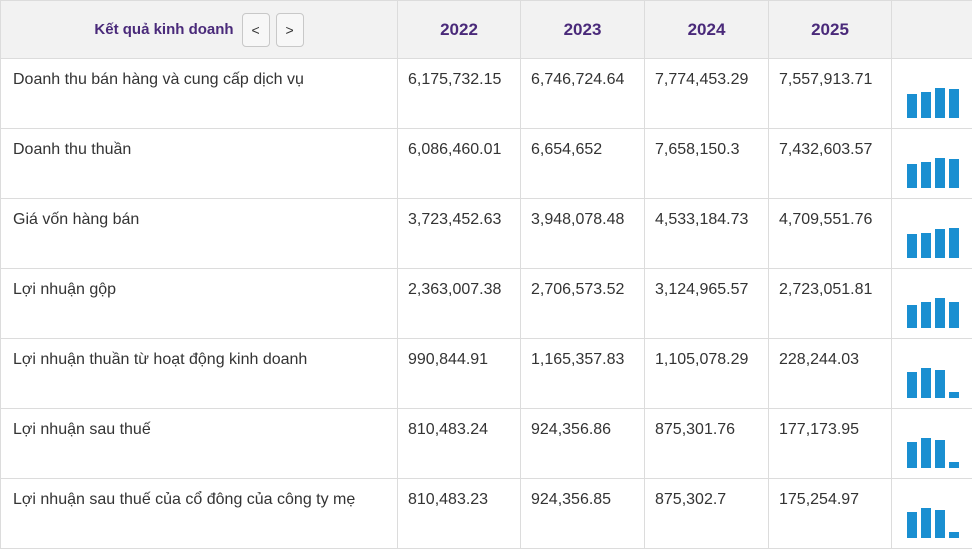  I want to click on row-value-2023: 2,706,573.52, so click(583, 304).